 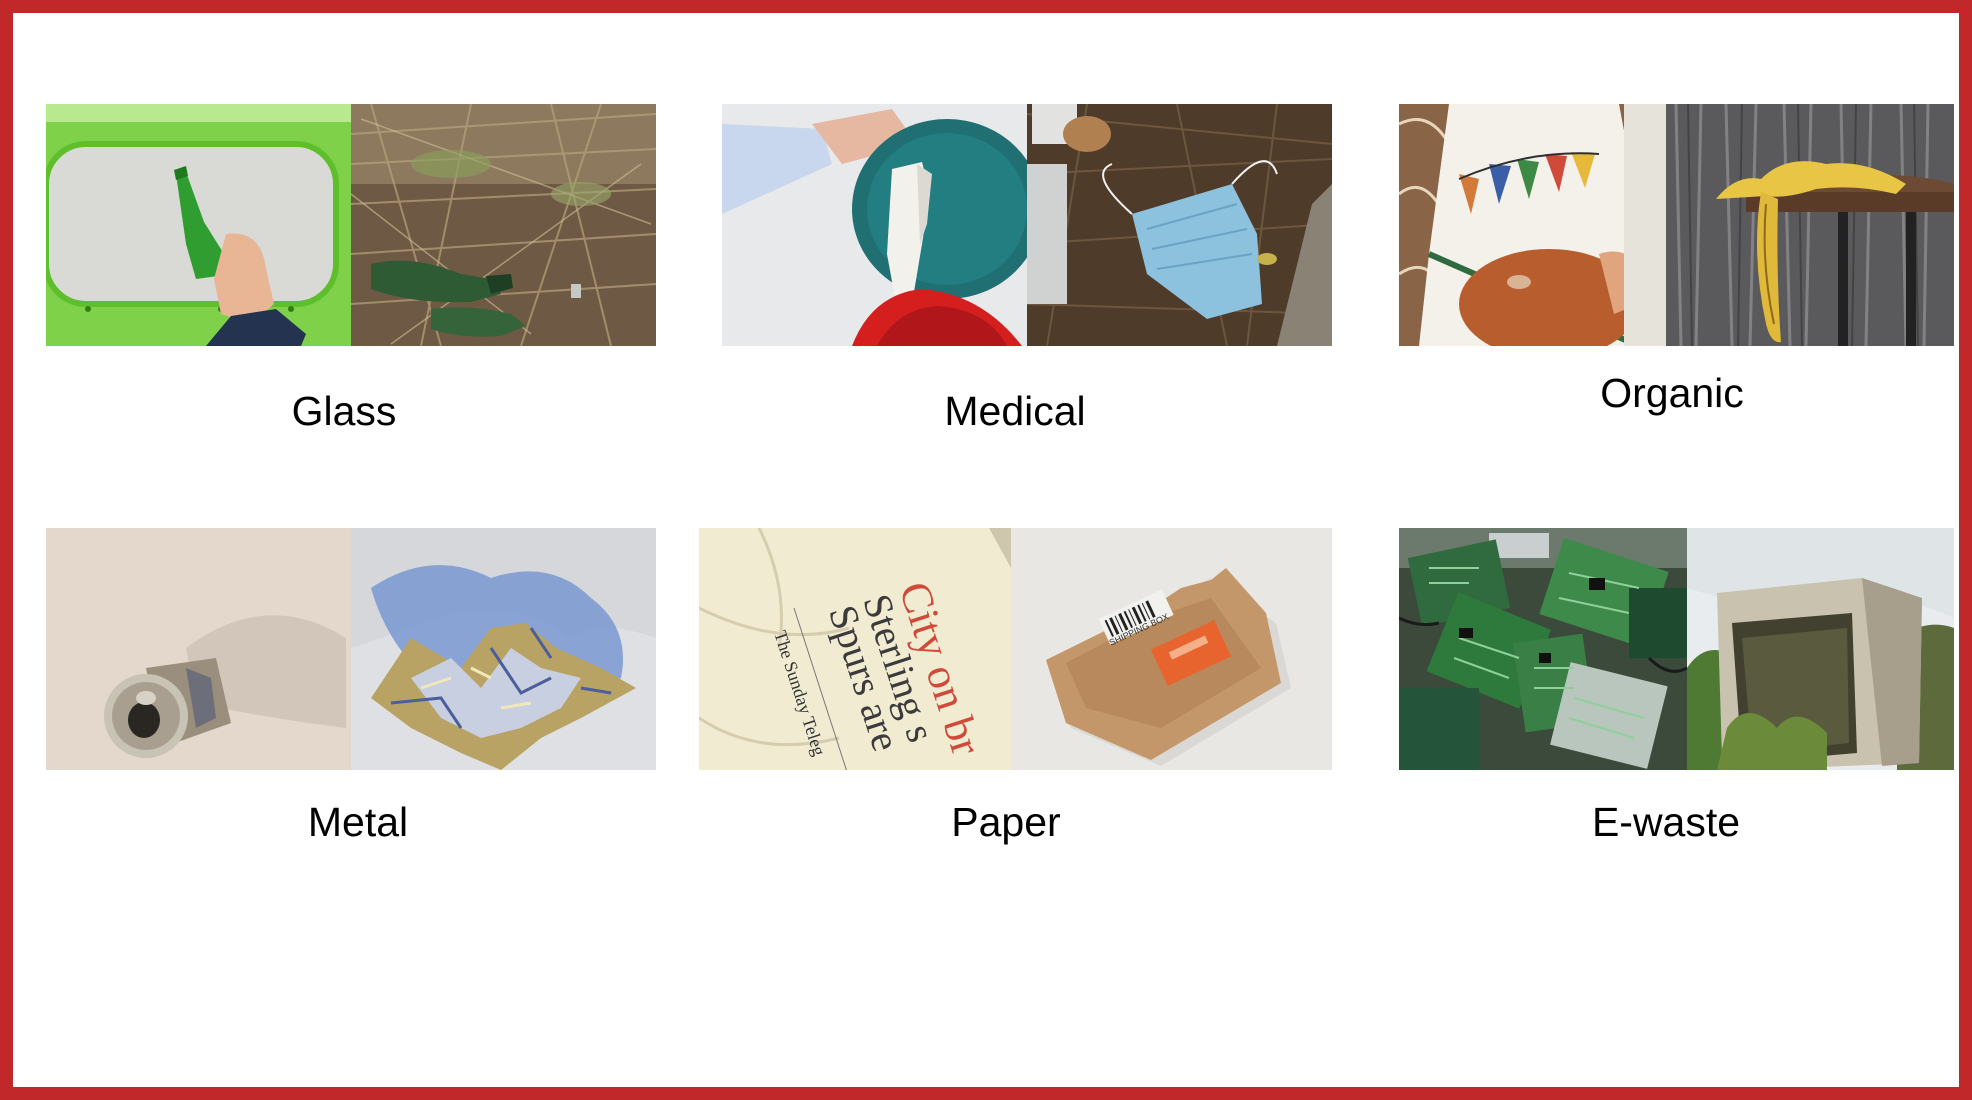 What do you see at coordinates (1179, 225) in the screenshot?
I see `medical-photo-mask-on-ground` at bounding box center [1179, 225].